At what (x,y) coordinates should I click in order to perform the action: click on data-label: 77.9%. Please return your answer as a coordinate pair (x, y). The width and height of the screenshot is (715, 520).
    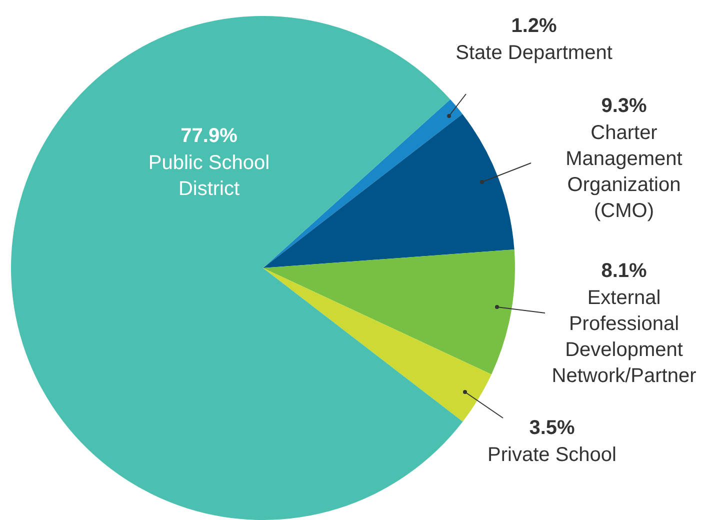
    Looking at the image, I should click on (209, 136).